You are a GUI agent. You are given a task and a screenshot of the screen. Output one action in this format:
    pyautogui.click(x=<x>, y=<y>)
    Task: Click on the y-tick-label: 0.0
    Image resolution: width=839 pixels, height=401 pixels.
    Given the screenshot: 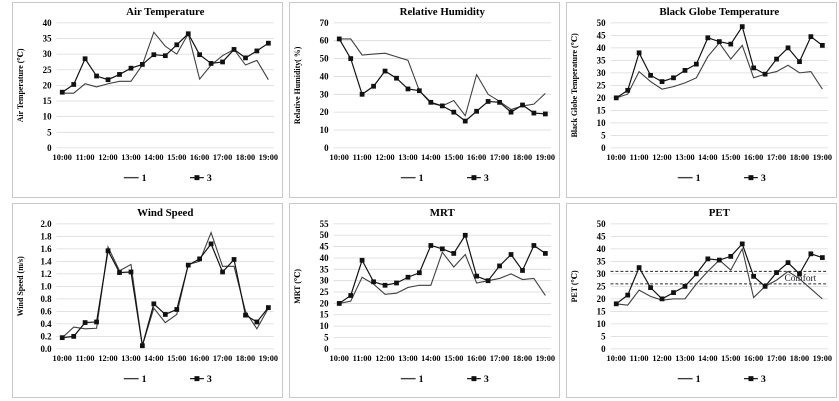 What is the action you would take?
    pyautogui.click(x=46, y=348)
    